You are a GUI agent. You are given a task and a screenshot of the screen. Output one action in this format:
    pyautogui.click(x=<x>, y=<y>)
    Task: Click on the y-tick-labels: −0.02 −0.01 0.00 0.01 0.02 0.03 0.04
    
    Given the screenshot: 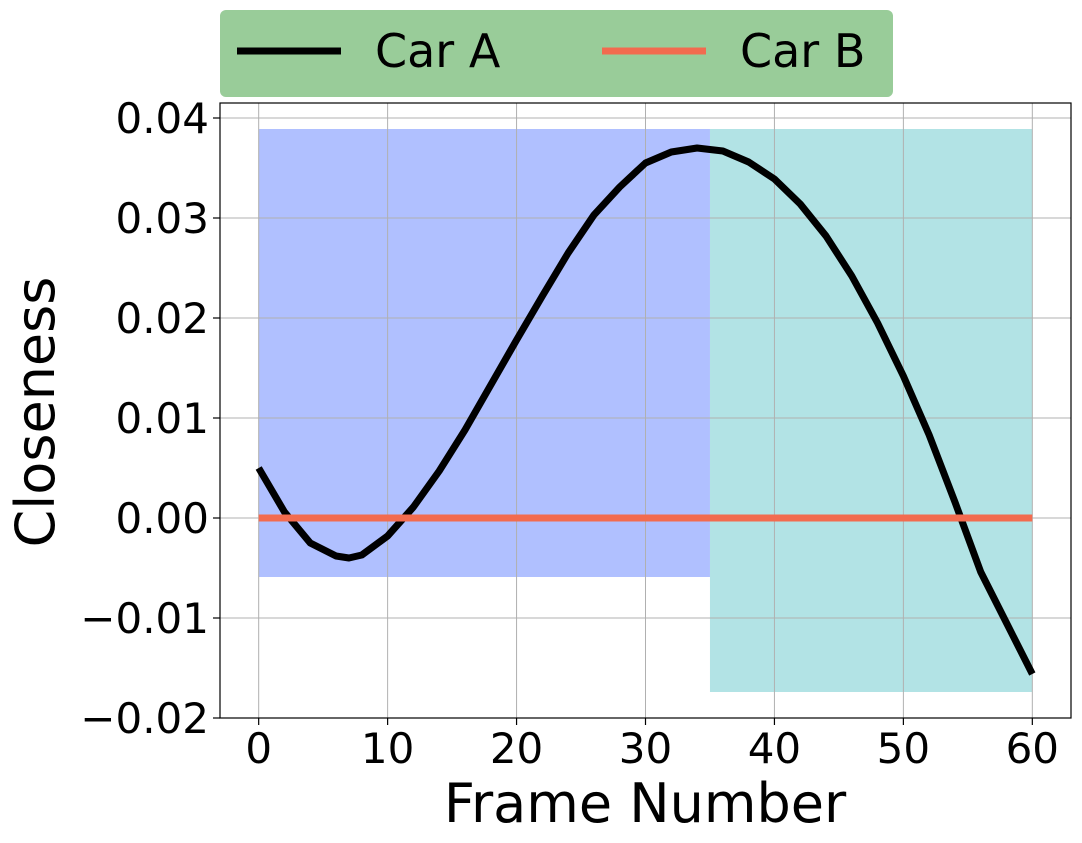 What is the action you would take?
    pyautogui.click(x=144, y=418)
    